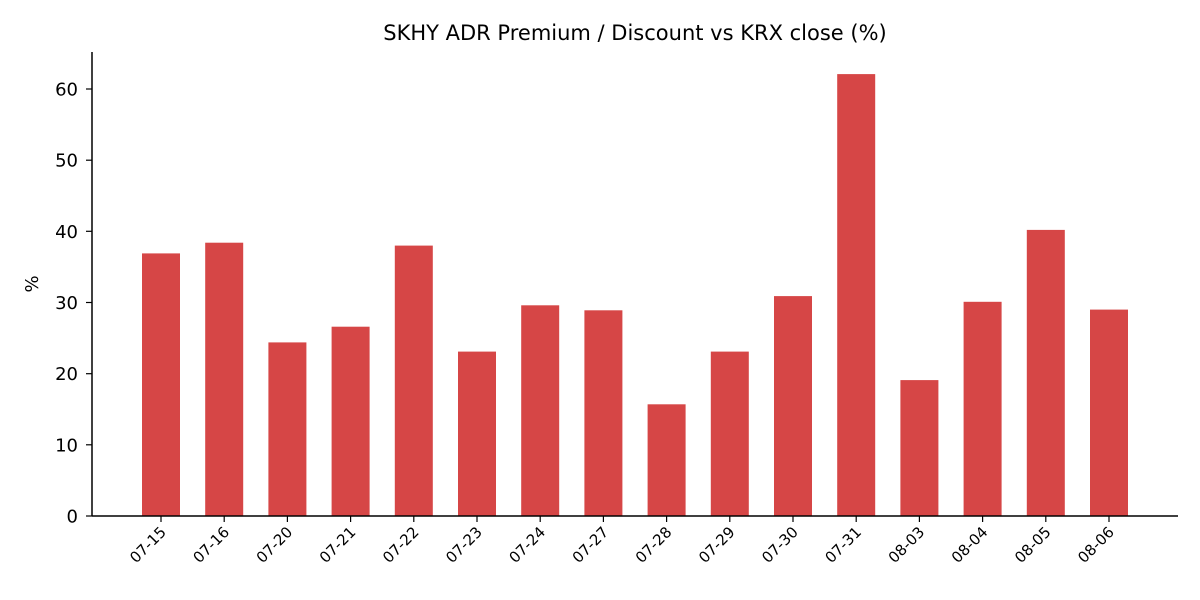 The height and width of the screenshot is (600, 1200). Describe the element at coordinates (66, 303) in the screenshot. I see `y-tick-label: 30` at that location.